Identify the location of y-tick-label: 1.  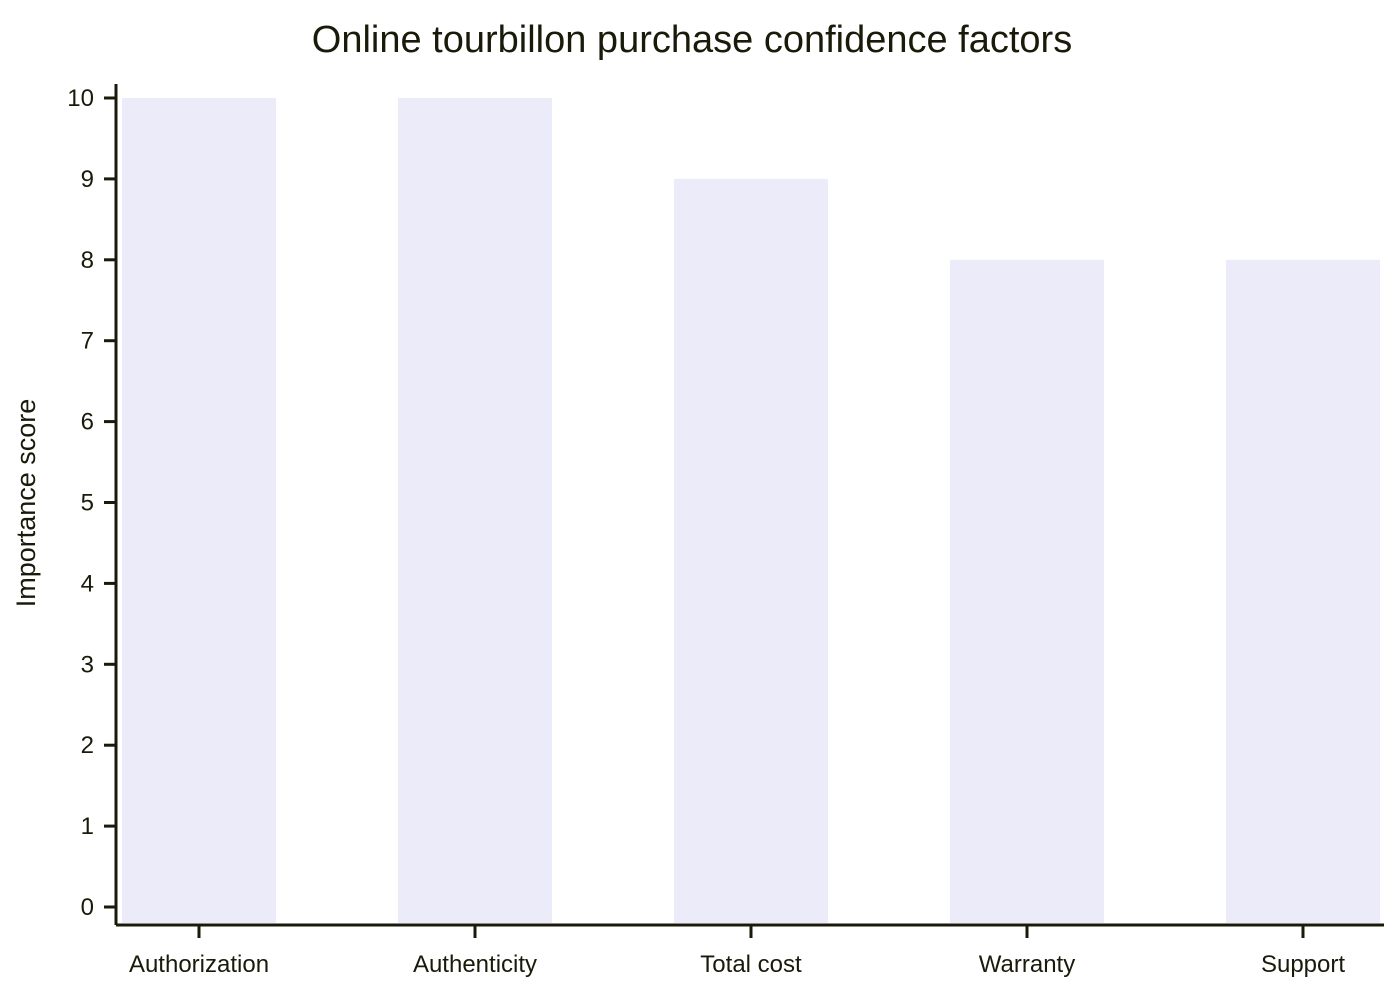
(87, 826).